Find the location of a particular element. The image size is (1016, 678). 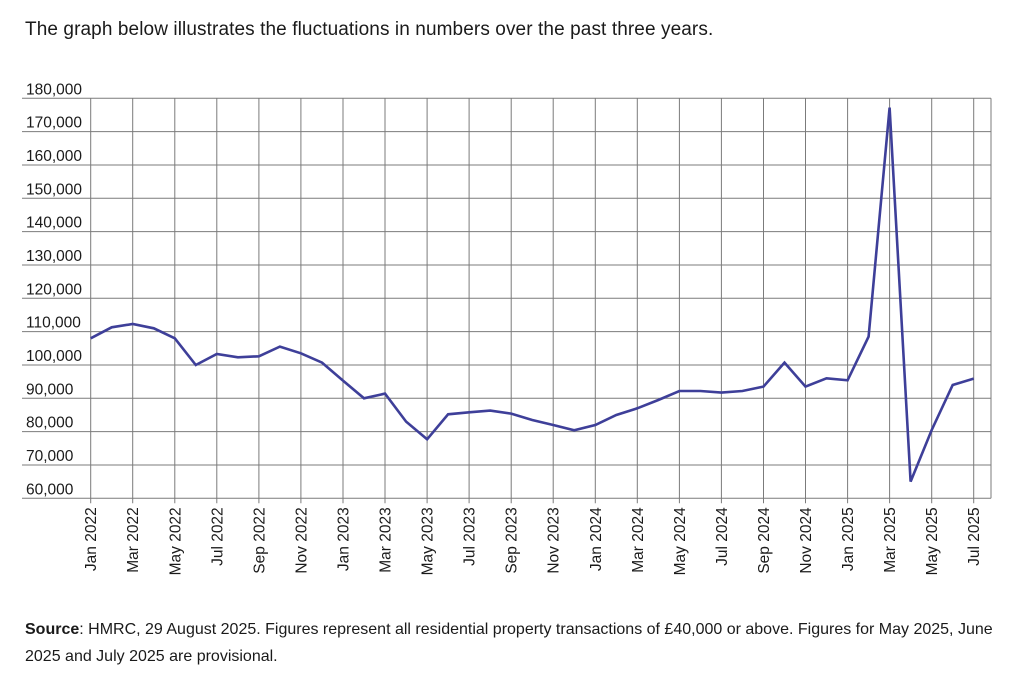

svg-text: 150,000 is located at coordinates (54, 189).